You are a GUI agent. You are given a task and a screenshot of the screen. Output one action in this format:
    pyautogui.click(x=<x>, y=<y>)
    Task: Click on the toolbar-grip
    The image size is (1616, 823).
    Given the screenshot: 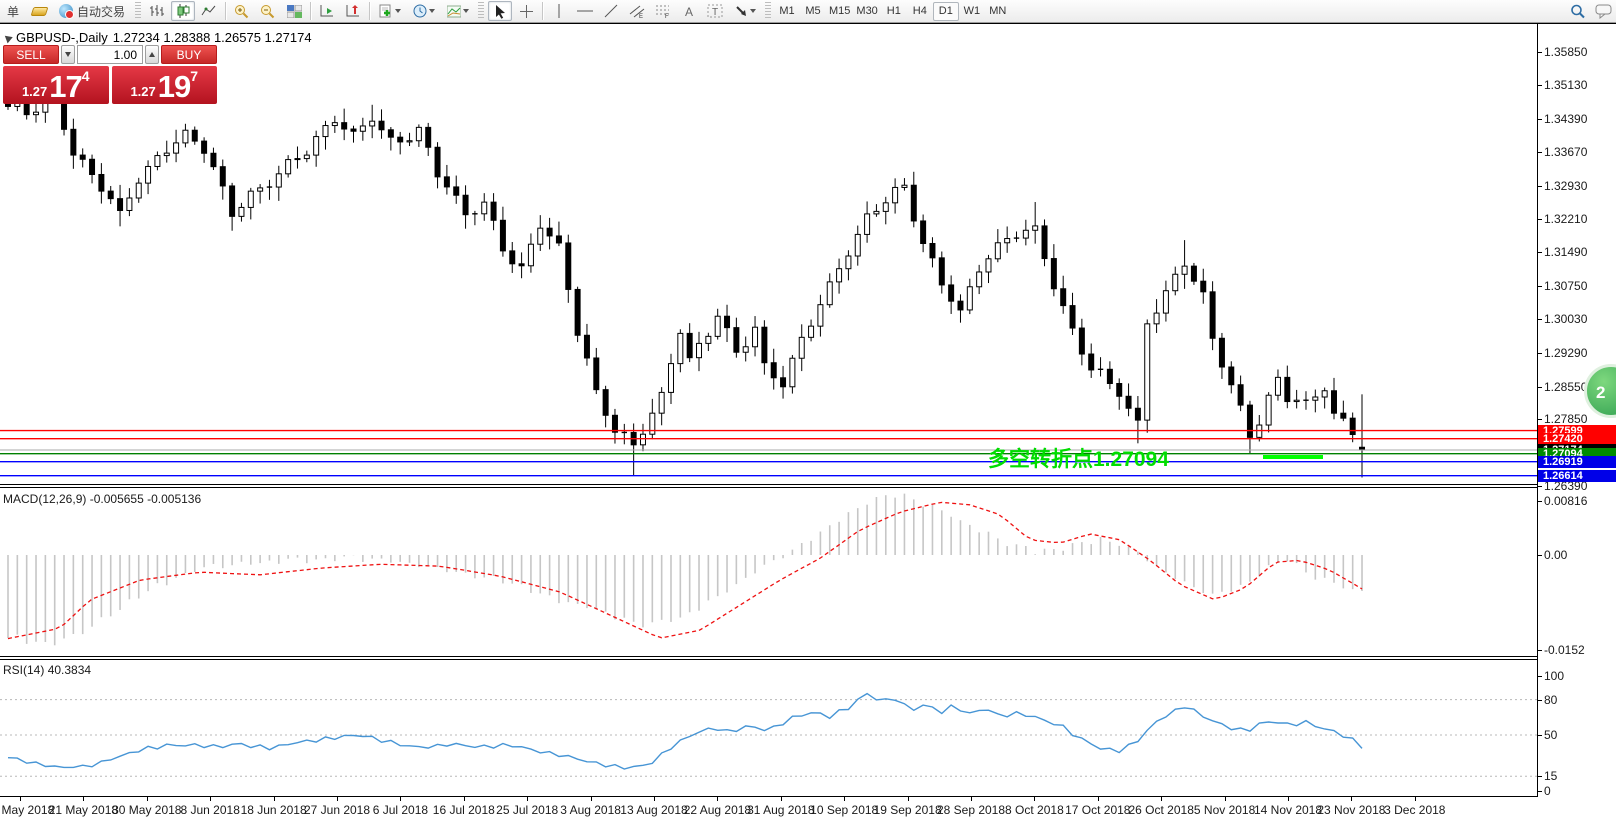 What is the action you would take?
    pyautogui.click(x=481, y=11)
    